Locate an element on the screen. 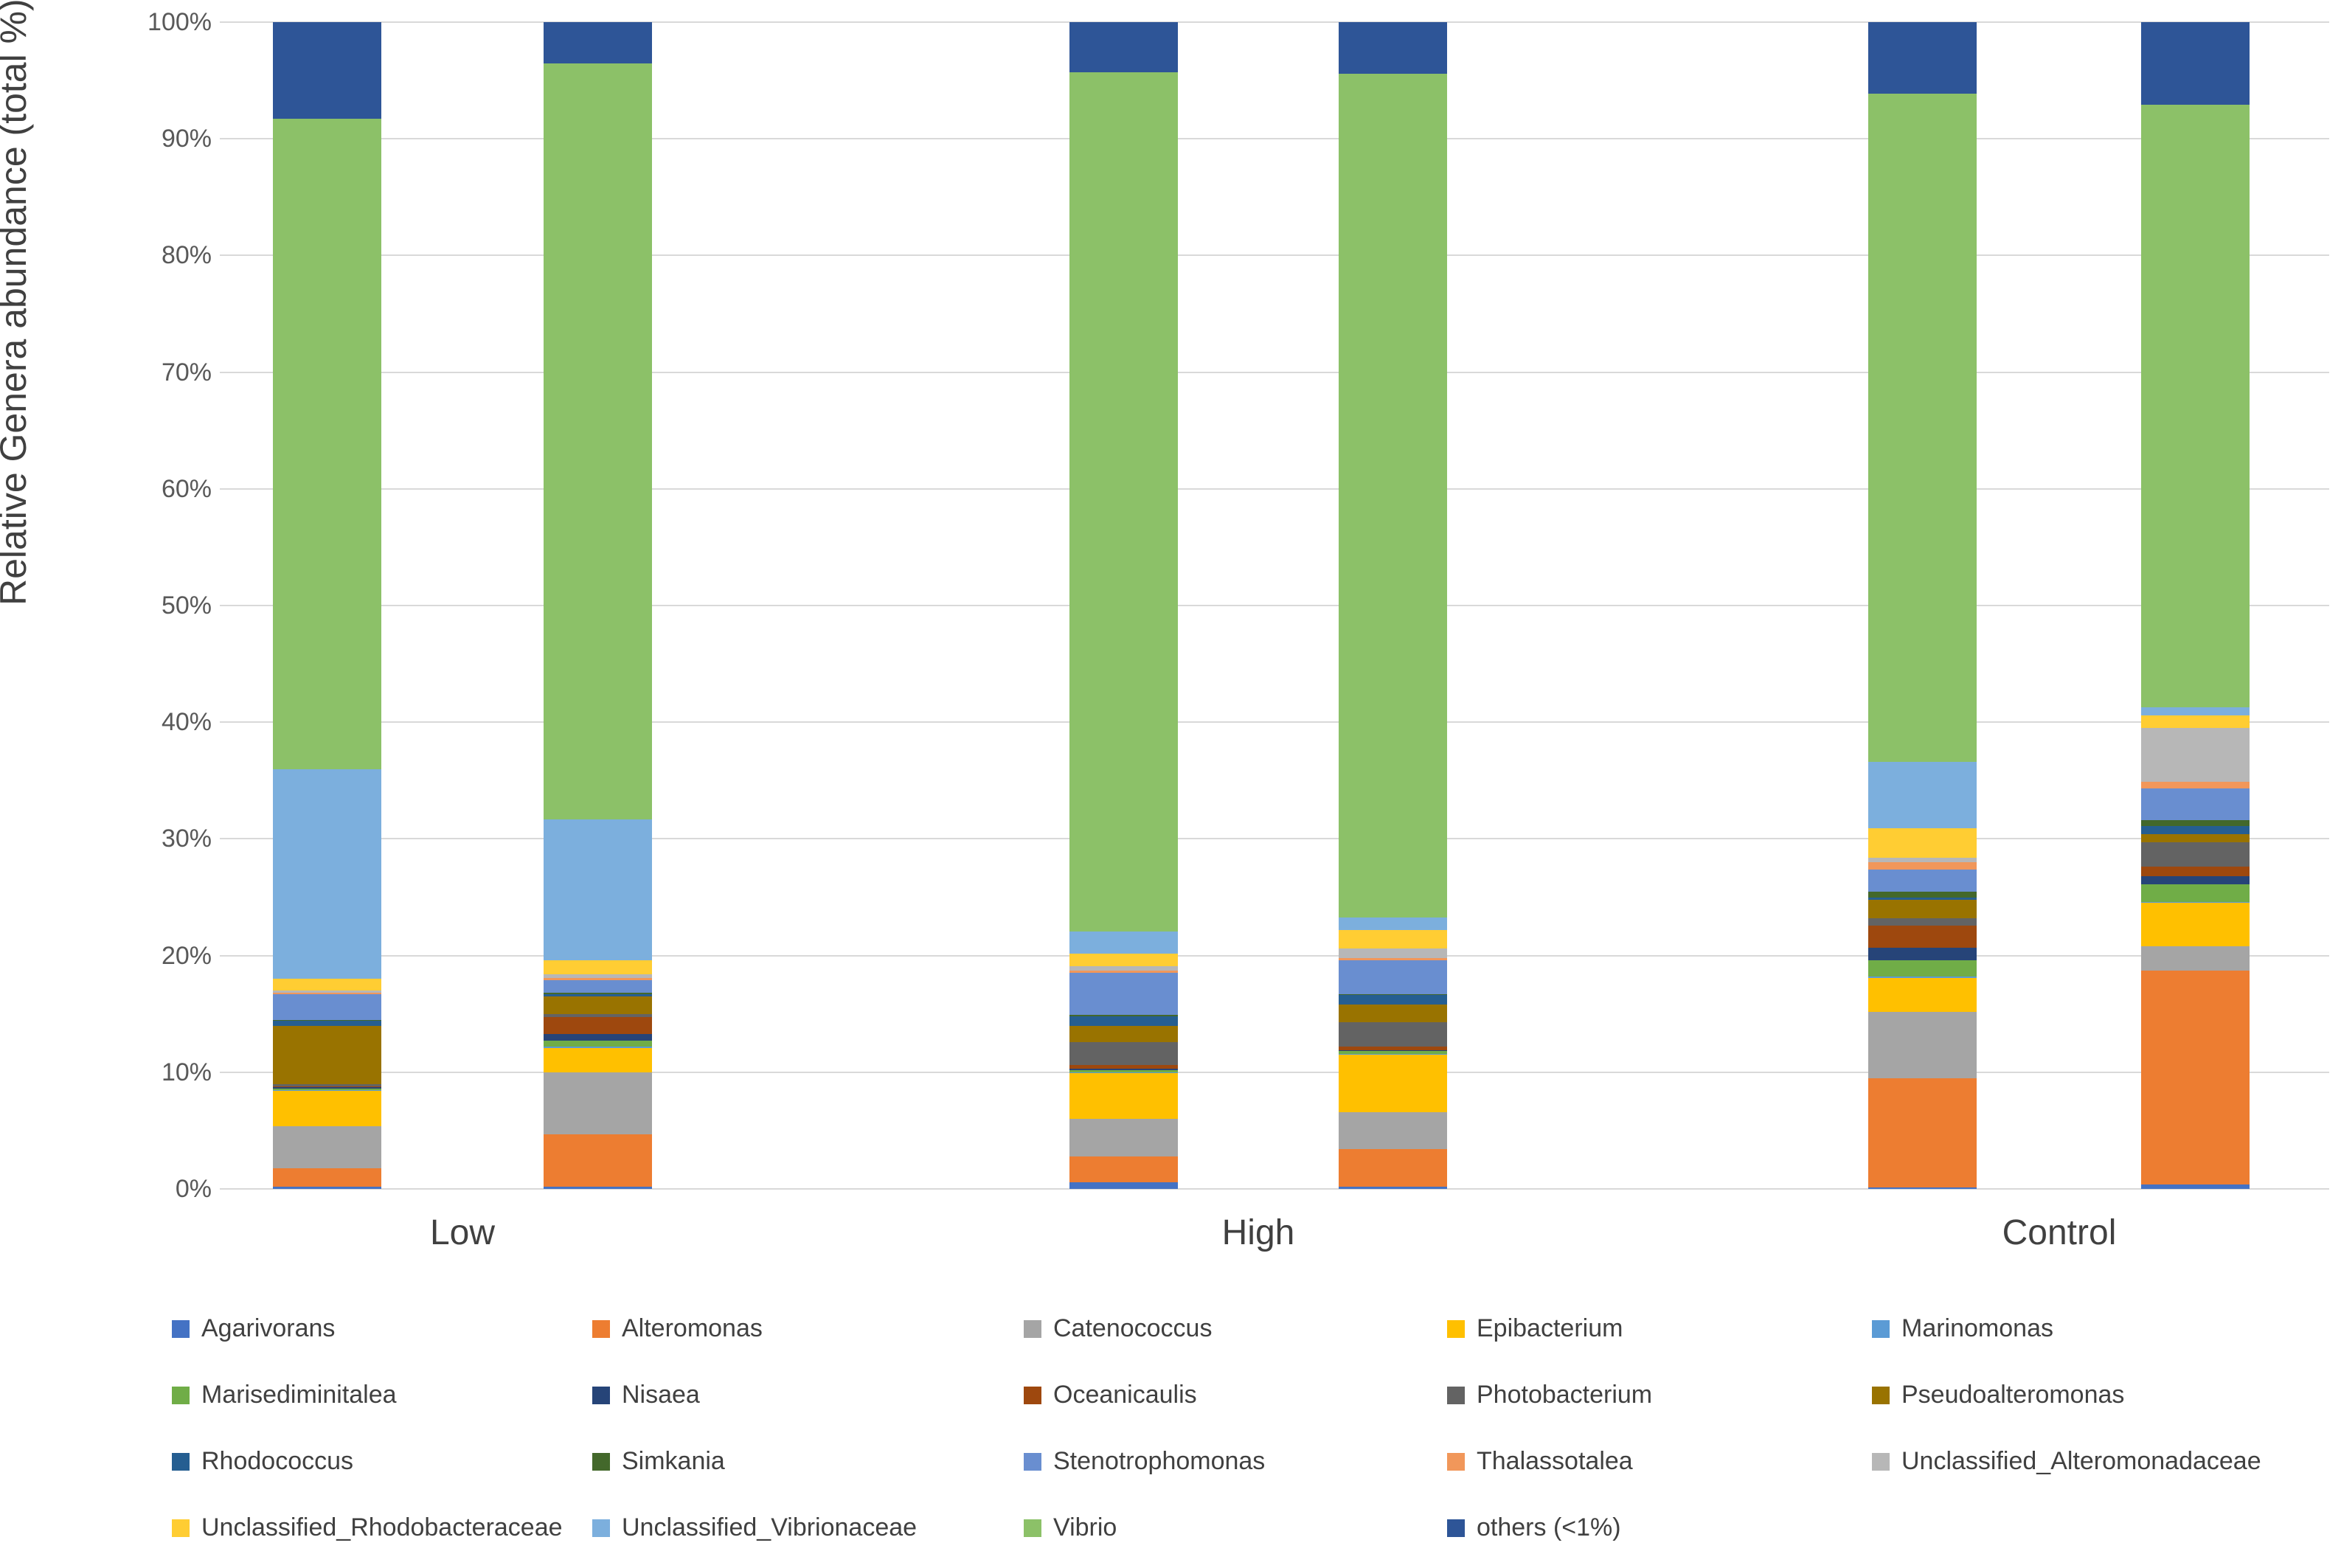 This screenshot has height=1568, width=2341. legend-item: Pseudoalteromonas is located at coordinates (1998, 1395).